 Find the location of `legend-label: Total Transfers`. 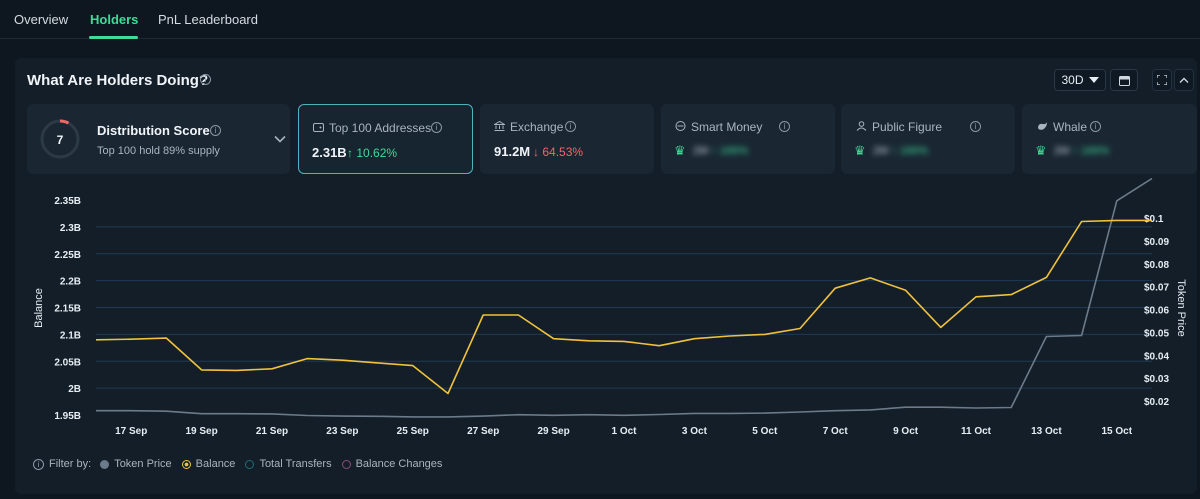

legend-label: Total Transfers is located at coordinates (295, 464).